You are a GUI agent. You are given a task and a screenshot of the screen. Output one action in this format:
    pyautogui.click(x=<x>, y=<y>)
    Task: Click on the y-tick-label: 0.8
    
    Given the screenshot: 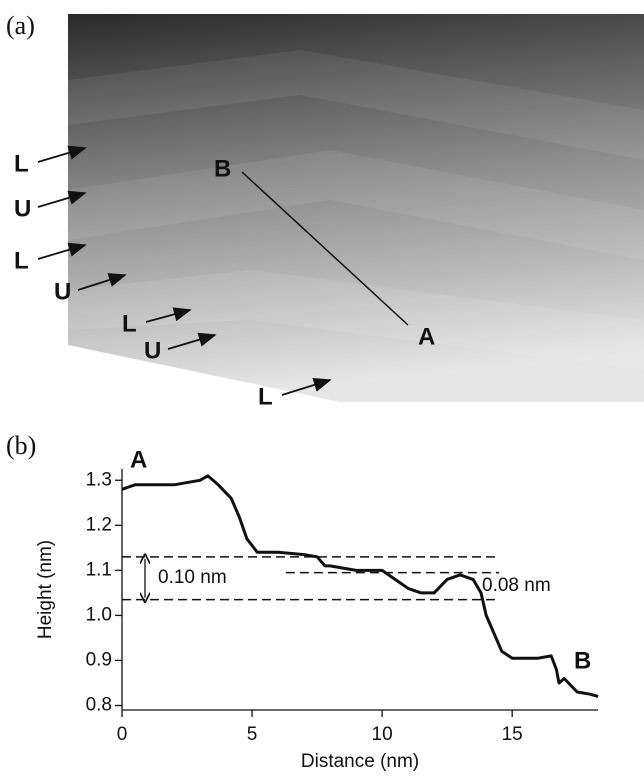 What is the action you would take?
    pyautogui.click(x=99, y=705)
    